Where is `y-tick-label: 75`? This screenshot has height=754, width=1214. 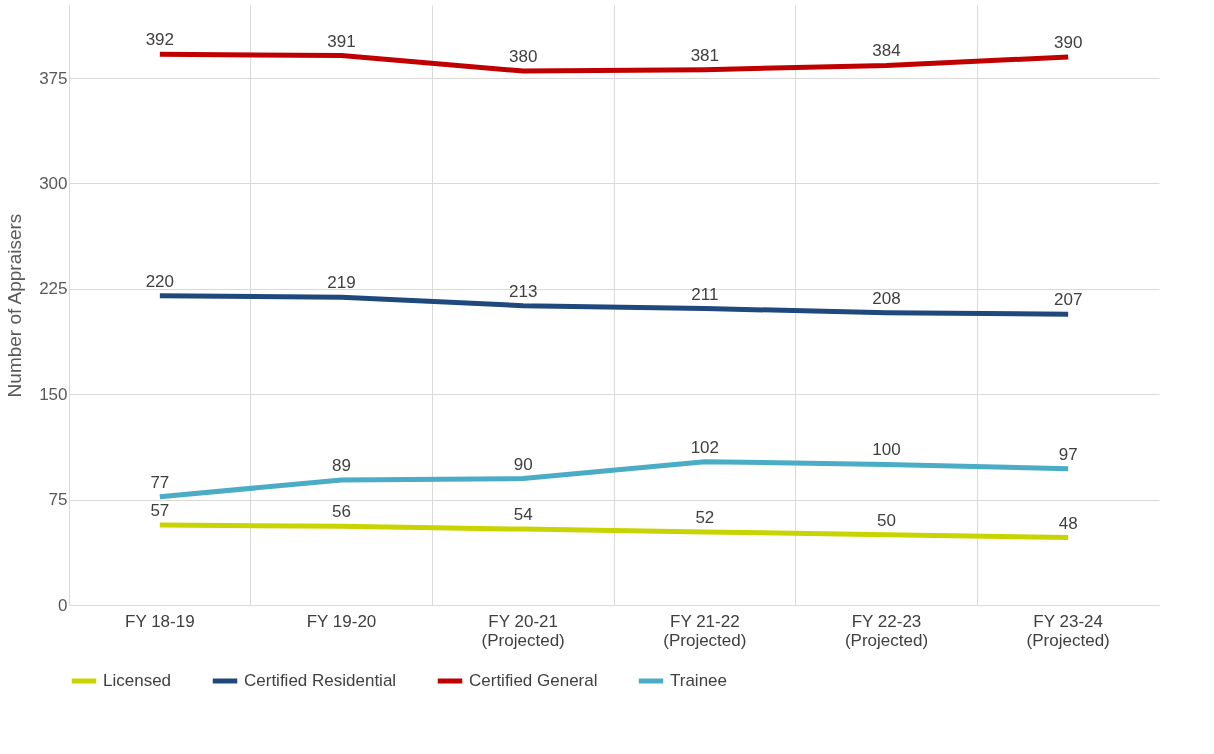
y-tick-label: 75 is located at coordinates (58, 500).